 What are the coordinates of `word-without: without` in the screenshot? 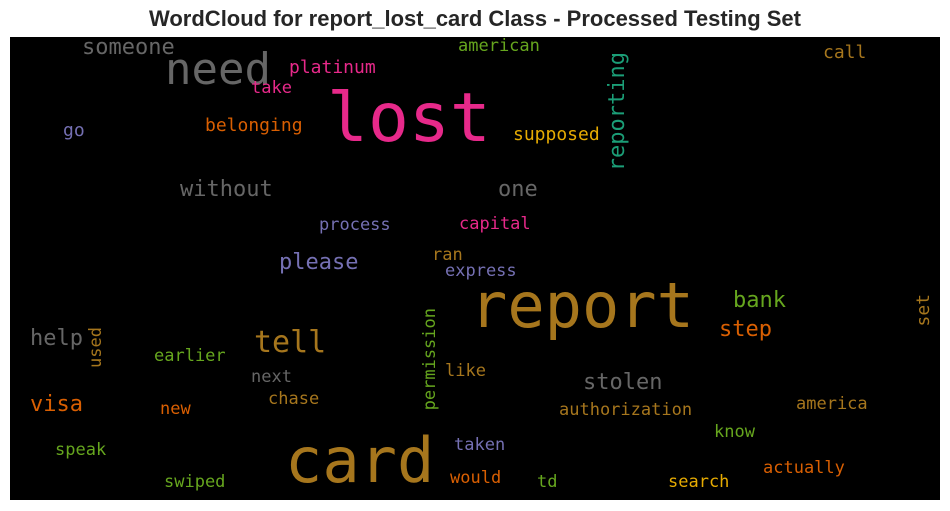 It's located at (226, 189).